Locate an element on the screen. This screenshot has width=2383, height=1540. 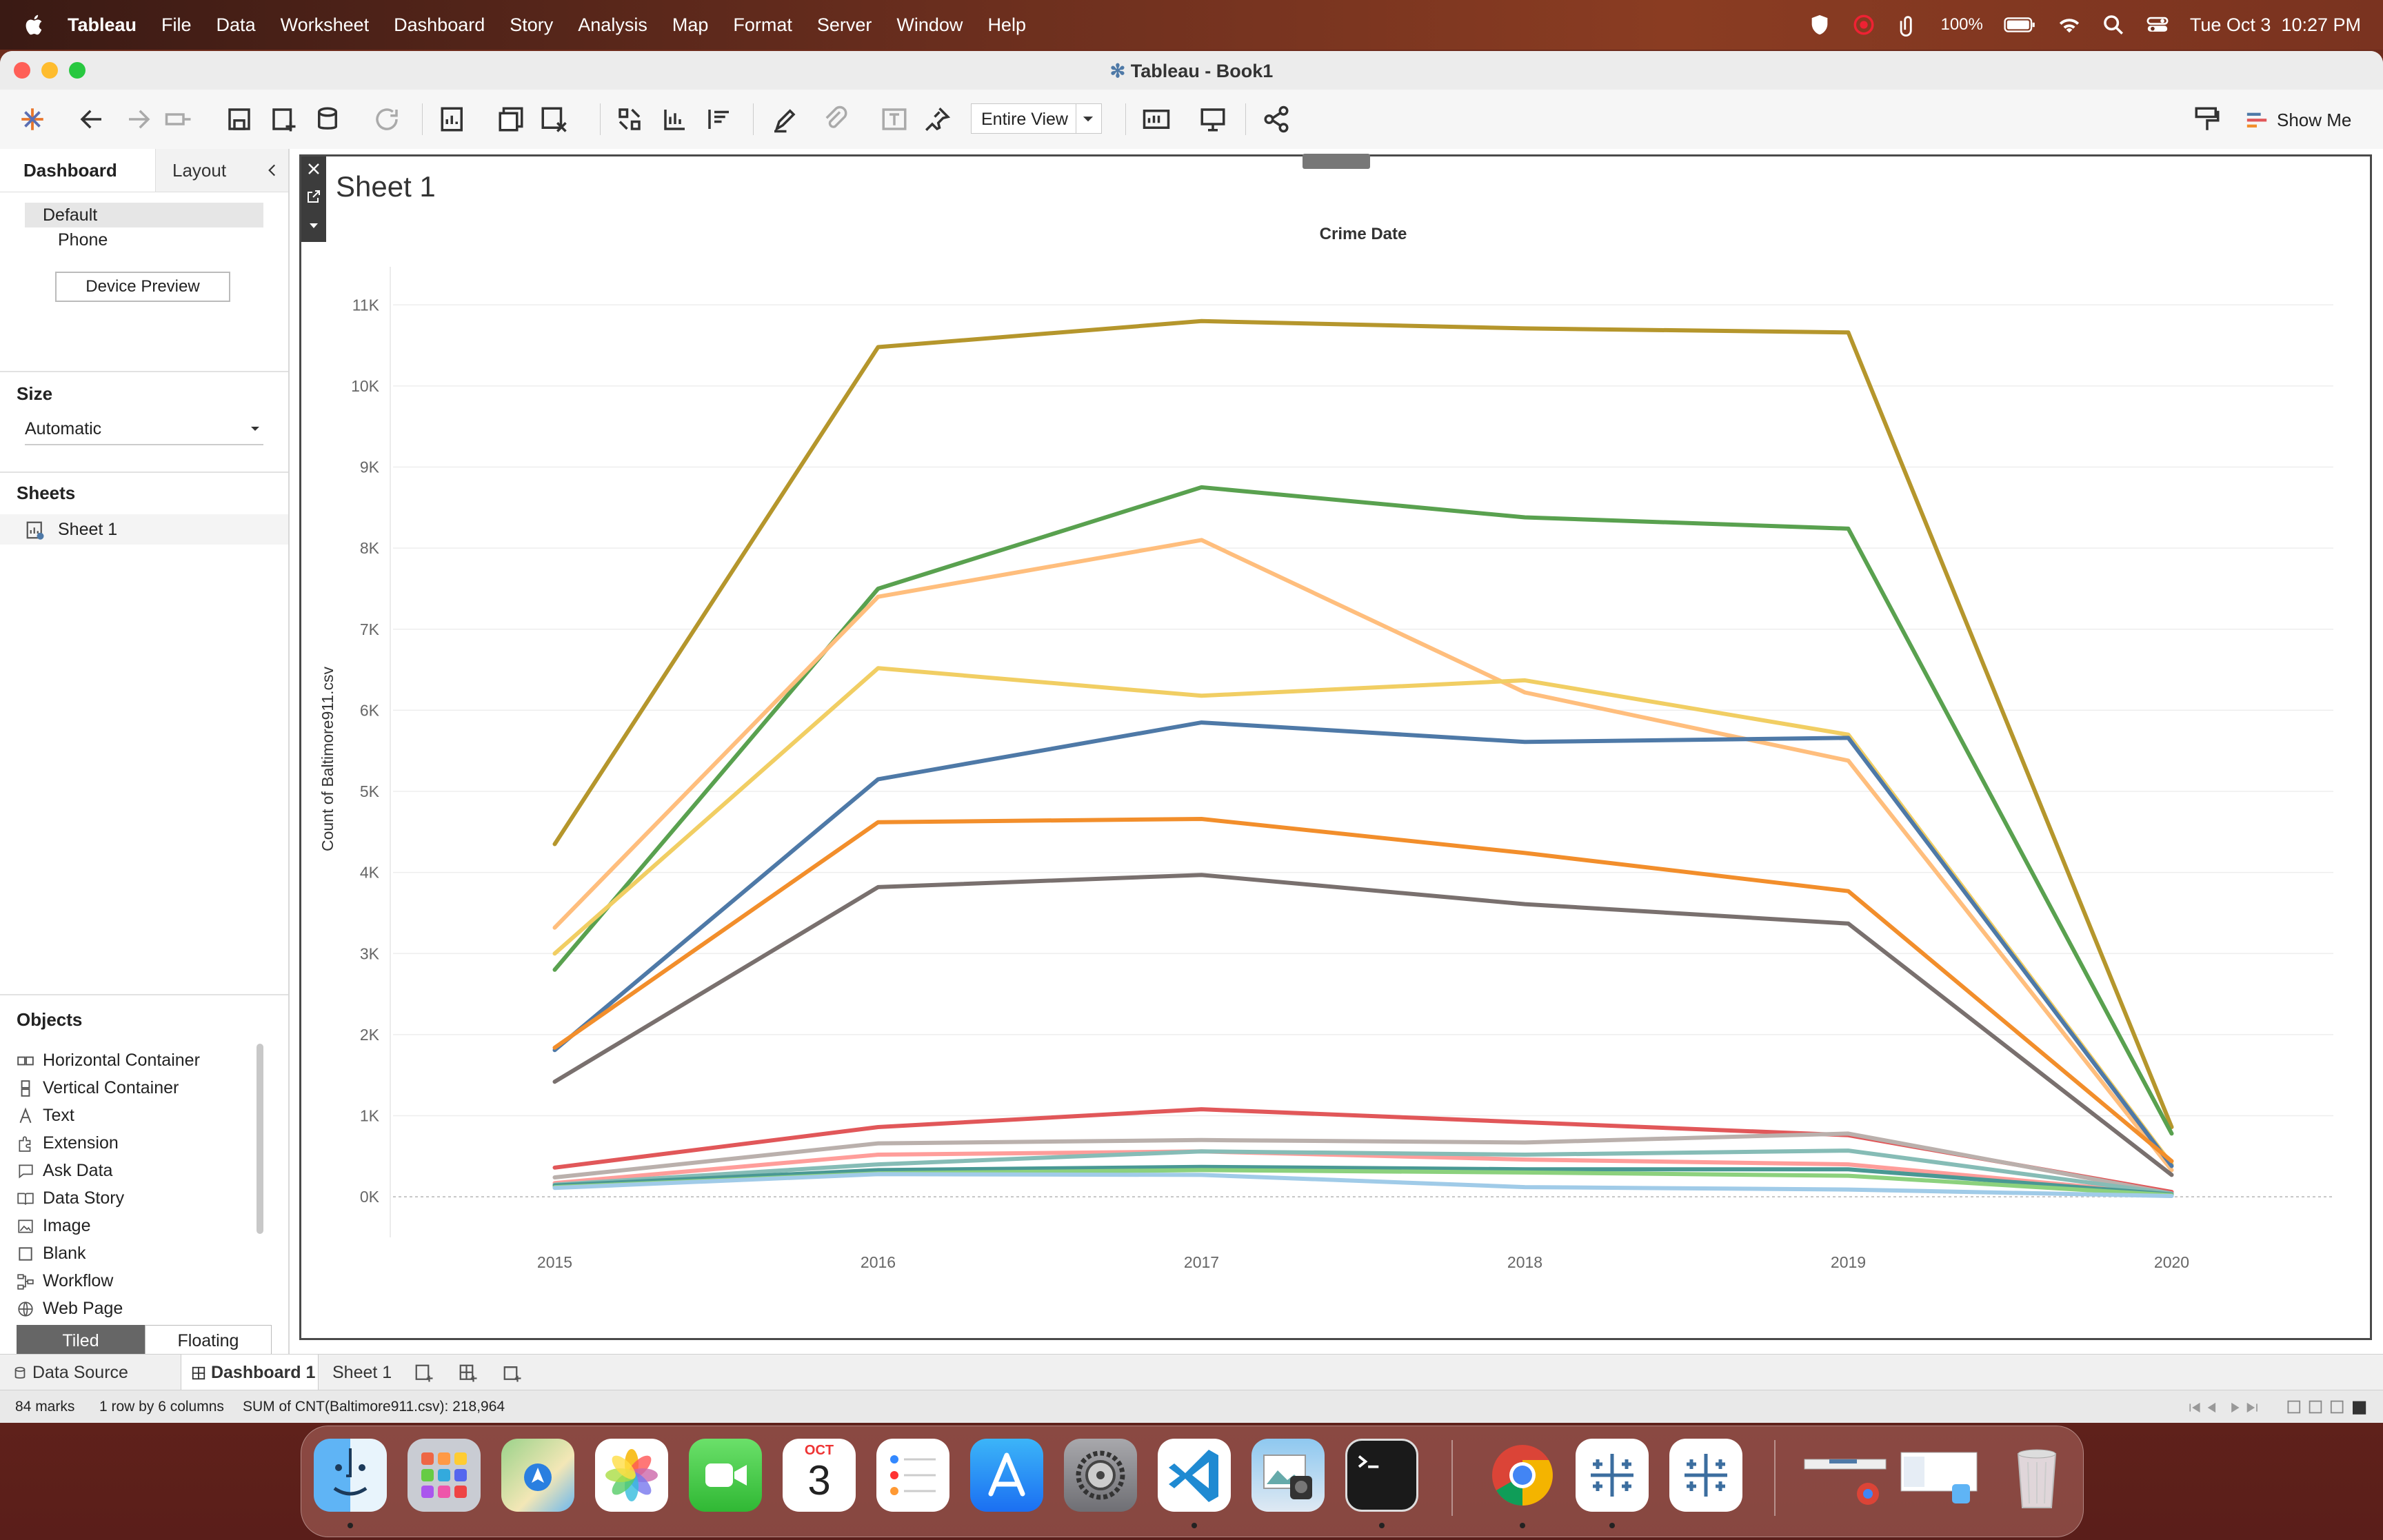
menu-help: Help is located at coordinates (1006, 25).